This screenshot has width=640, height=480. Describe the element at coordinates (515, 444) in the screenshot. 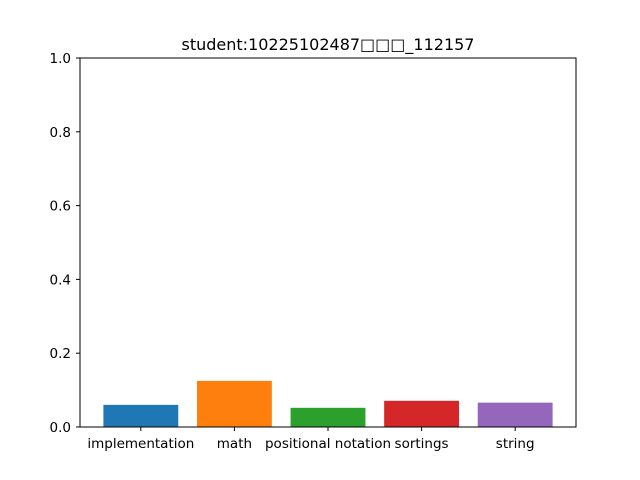

I see `x-tick-label-4: string` at that location.